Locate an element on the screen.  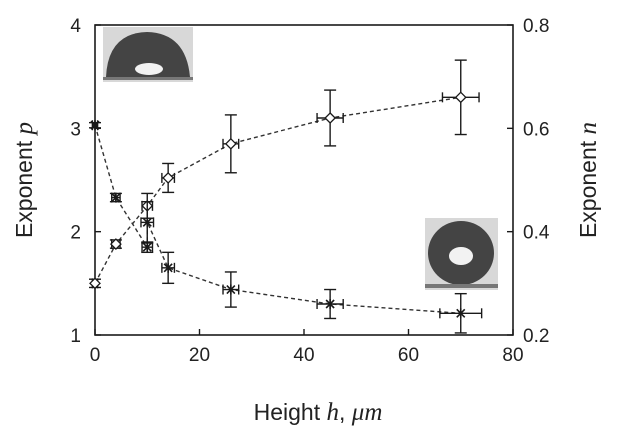
x-tick-label-3: 60 is located at coordinates (408, 355).